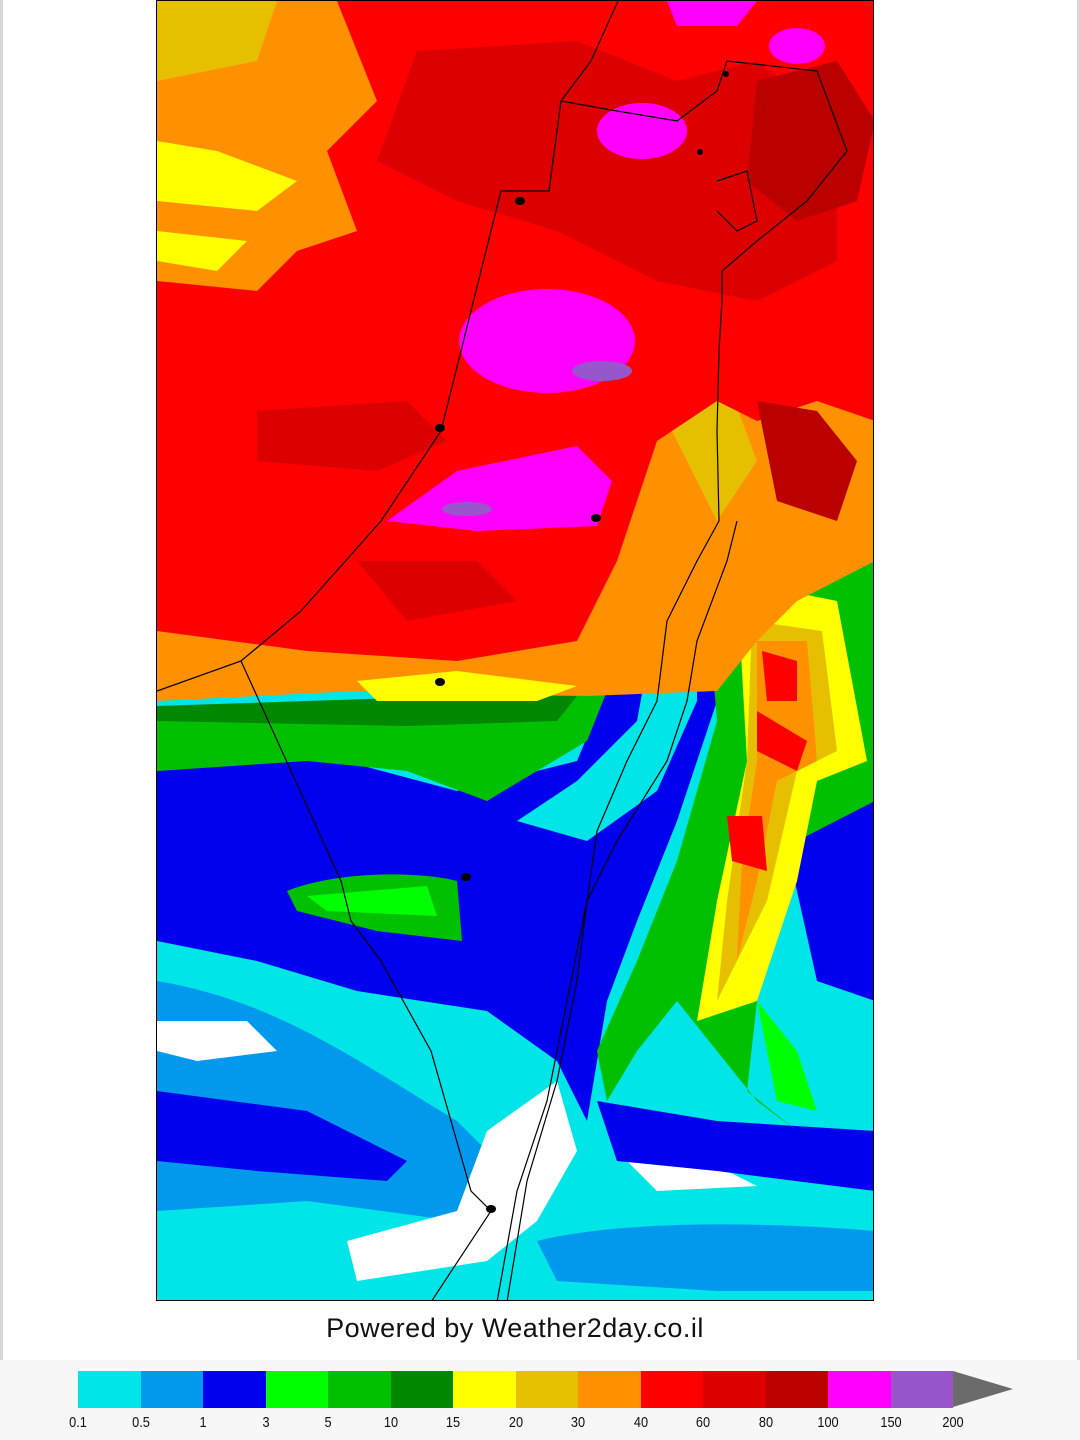  What do you see at coordinates (890, 1422) in the screenshot?
I see `legend-tick-label: 150` at bounding box center [890, 1422].